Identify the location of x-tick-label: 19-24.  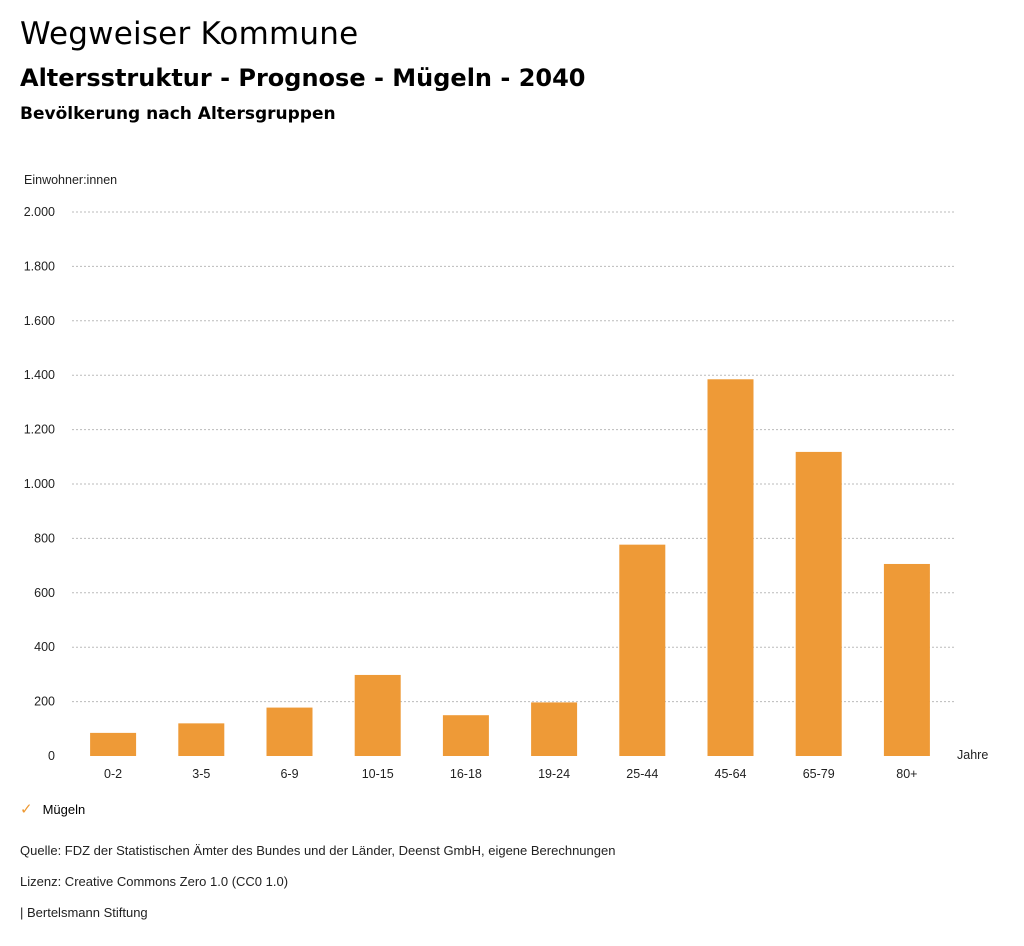
(554, 774).